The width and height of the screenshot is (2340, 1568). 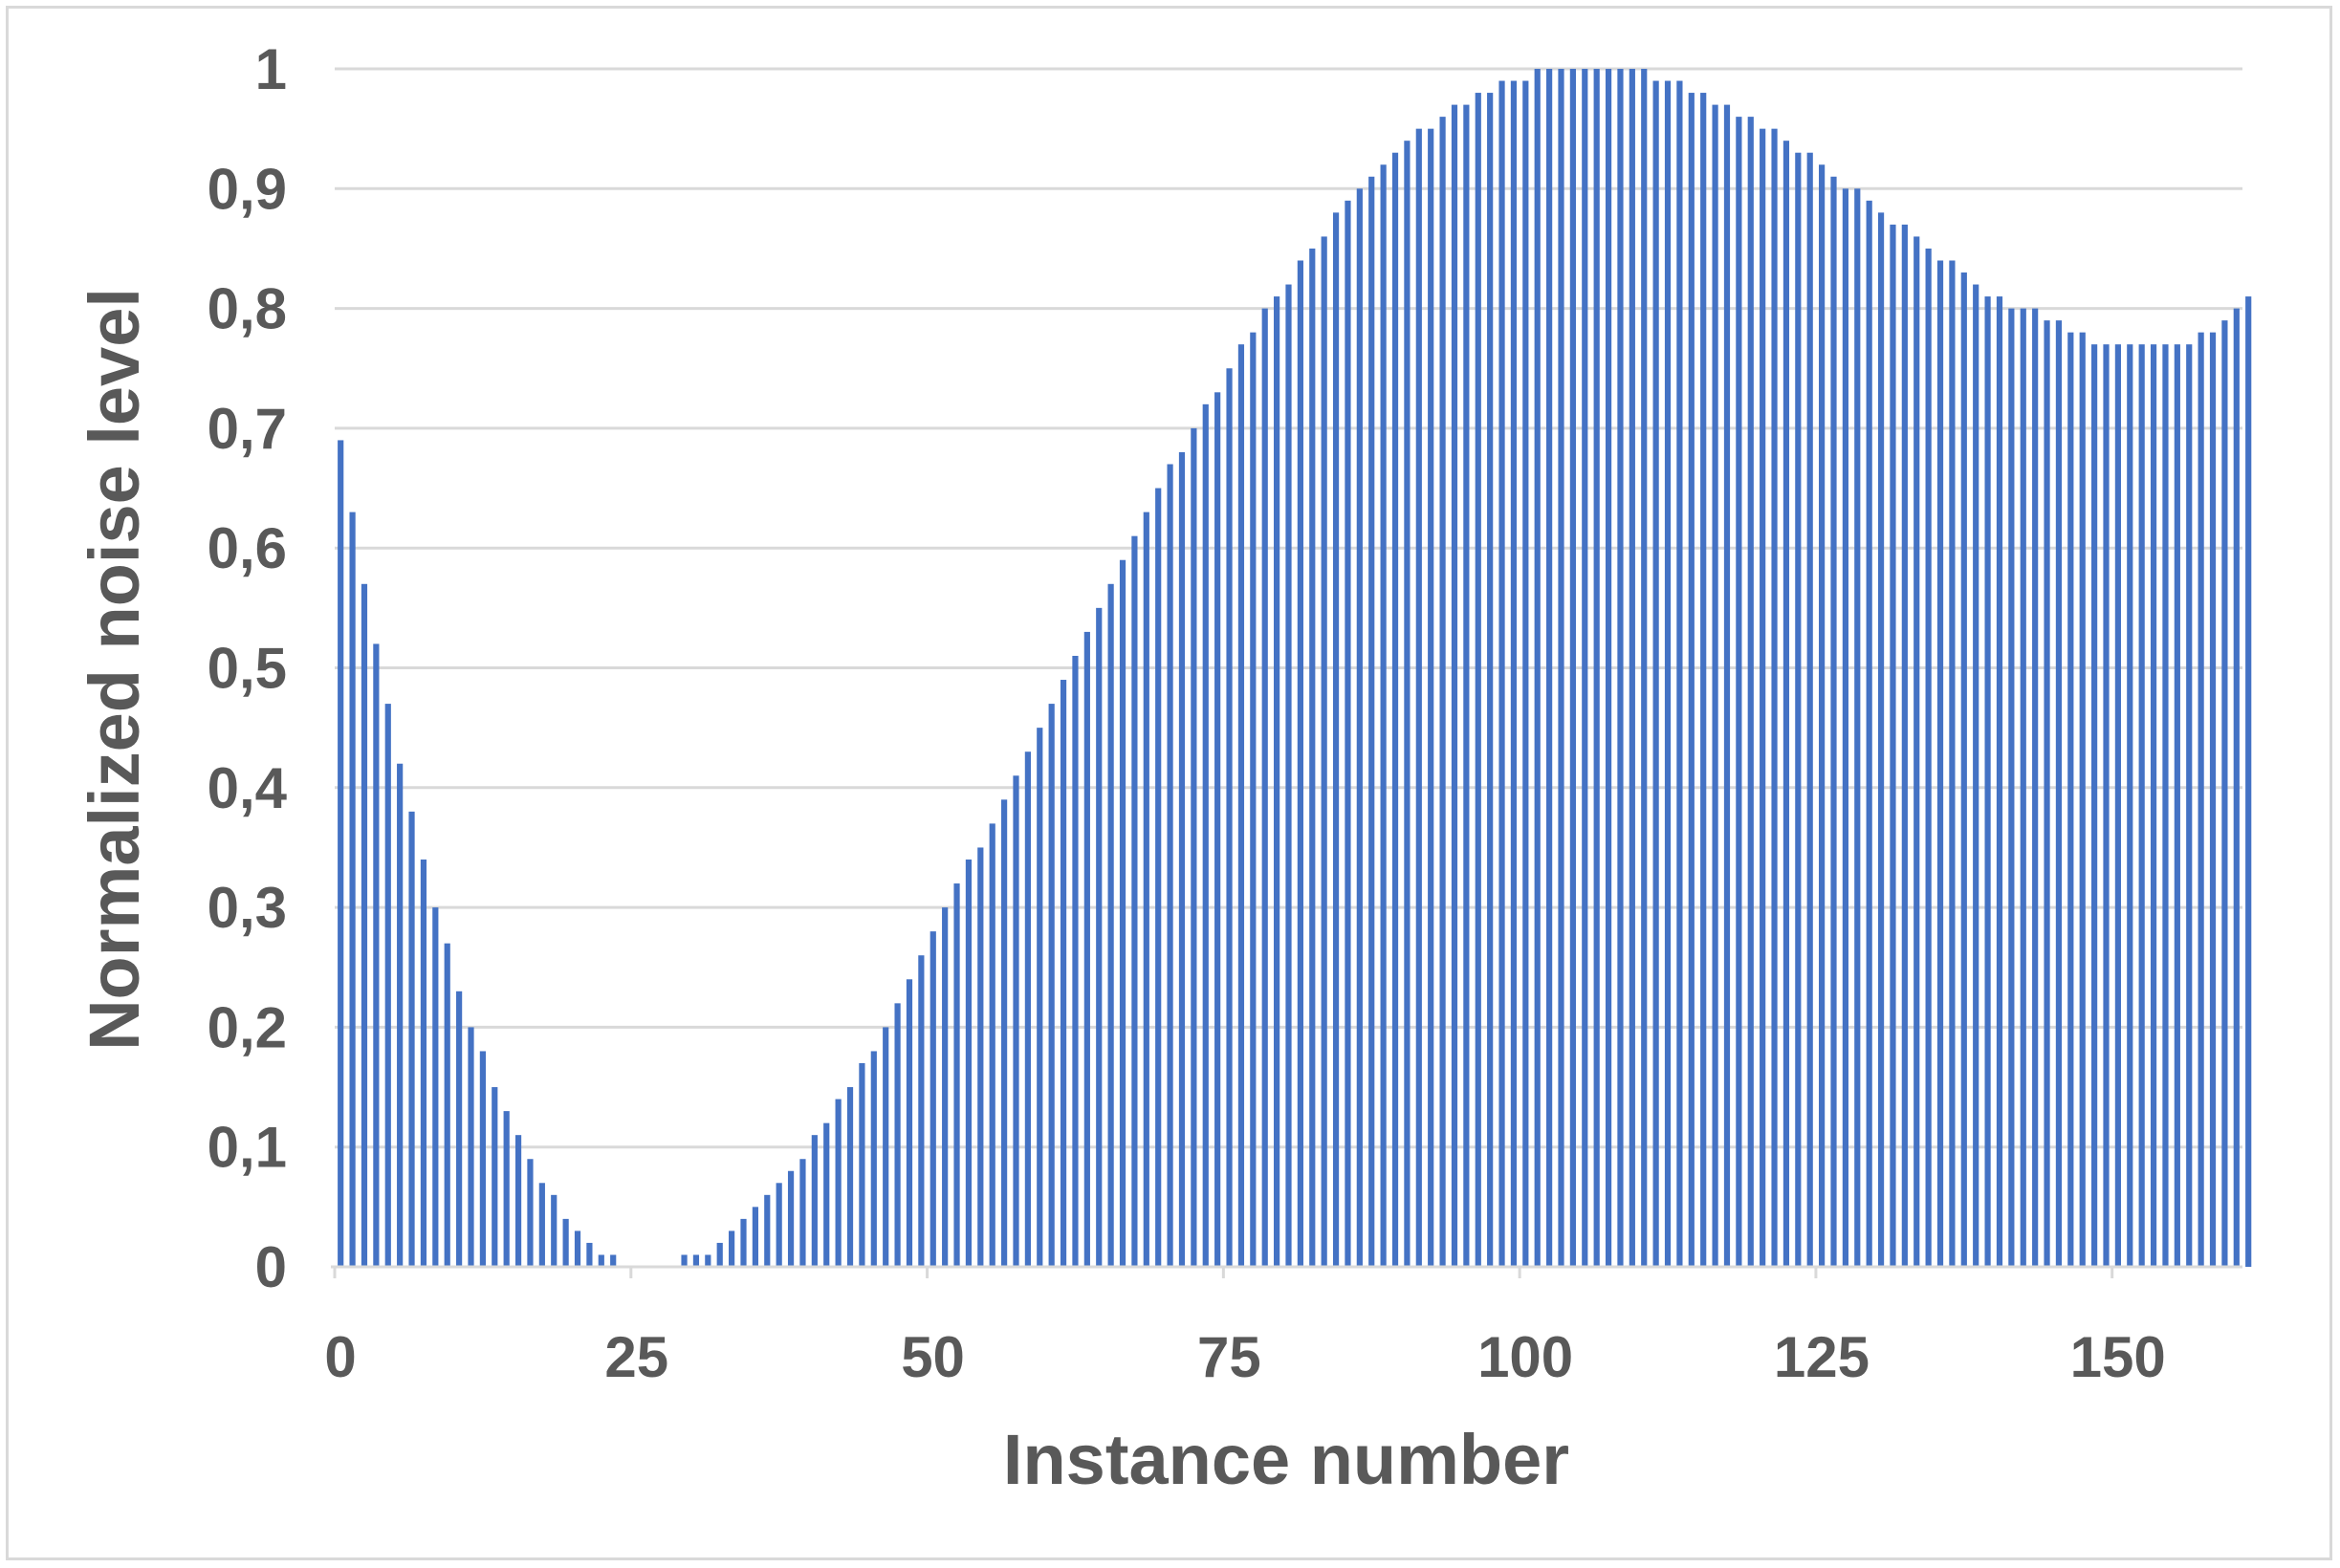 What do you see at coordinates (1229, 1357) in the screenshot?
I see `x-tick-label: 75` at bounding box center [1229, 1357].